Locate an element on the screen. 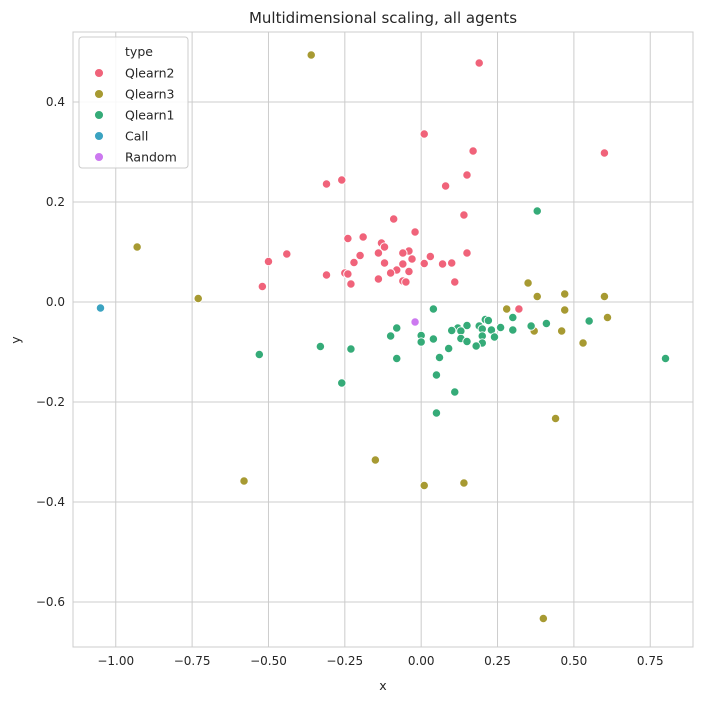  x-tick-label: −0.75 is located at coordinates (192, 661).